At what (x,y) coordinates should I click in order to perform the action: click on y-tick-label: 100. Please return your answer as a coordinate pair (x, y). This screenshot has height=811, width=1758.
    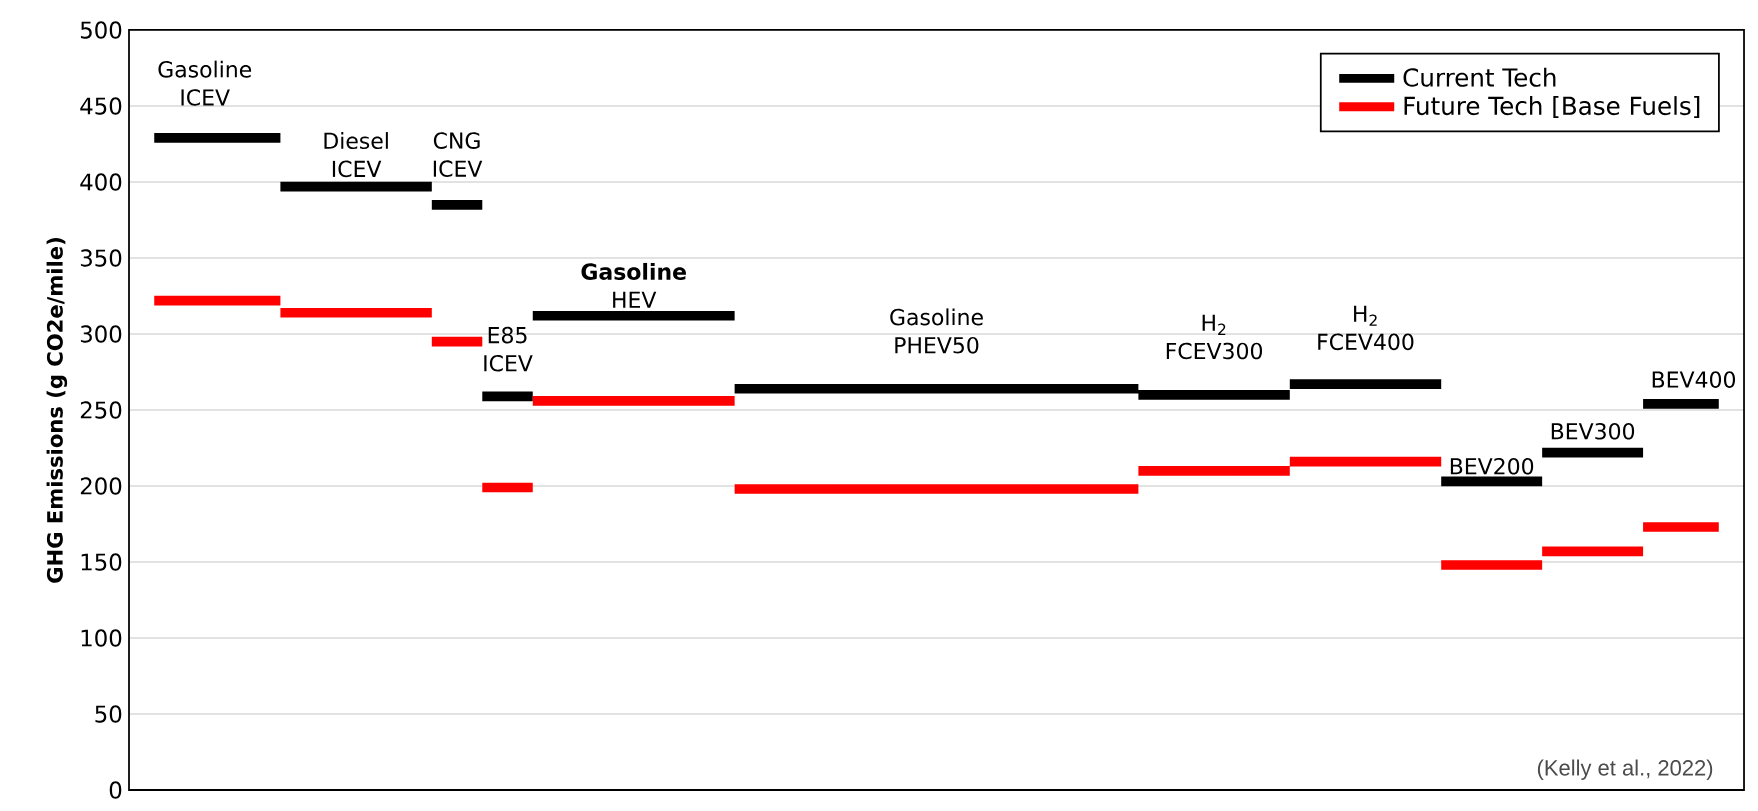
    Looking at the image, I should click on (101, 638).